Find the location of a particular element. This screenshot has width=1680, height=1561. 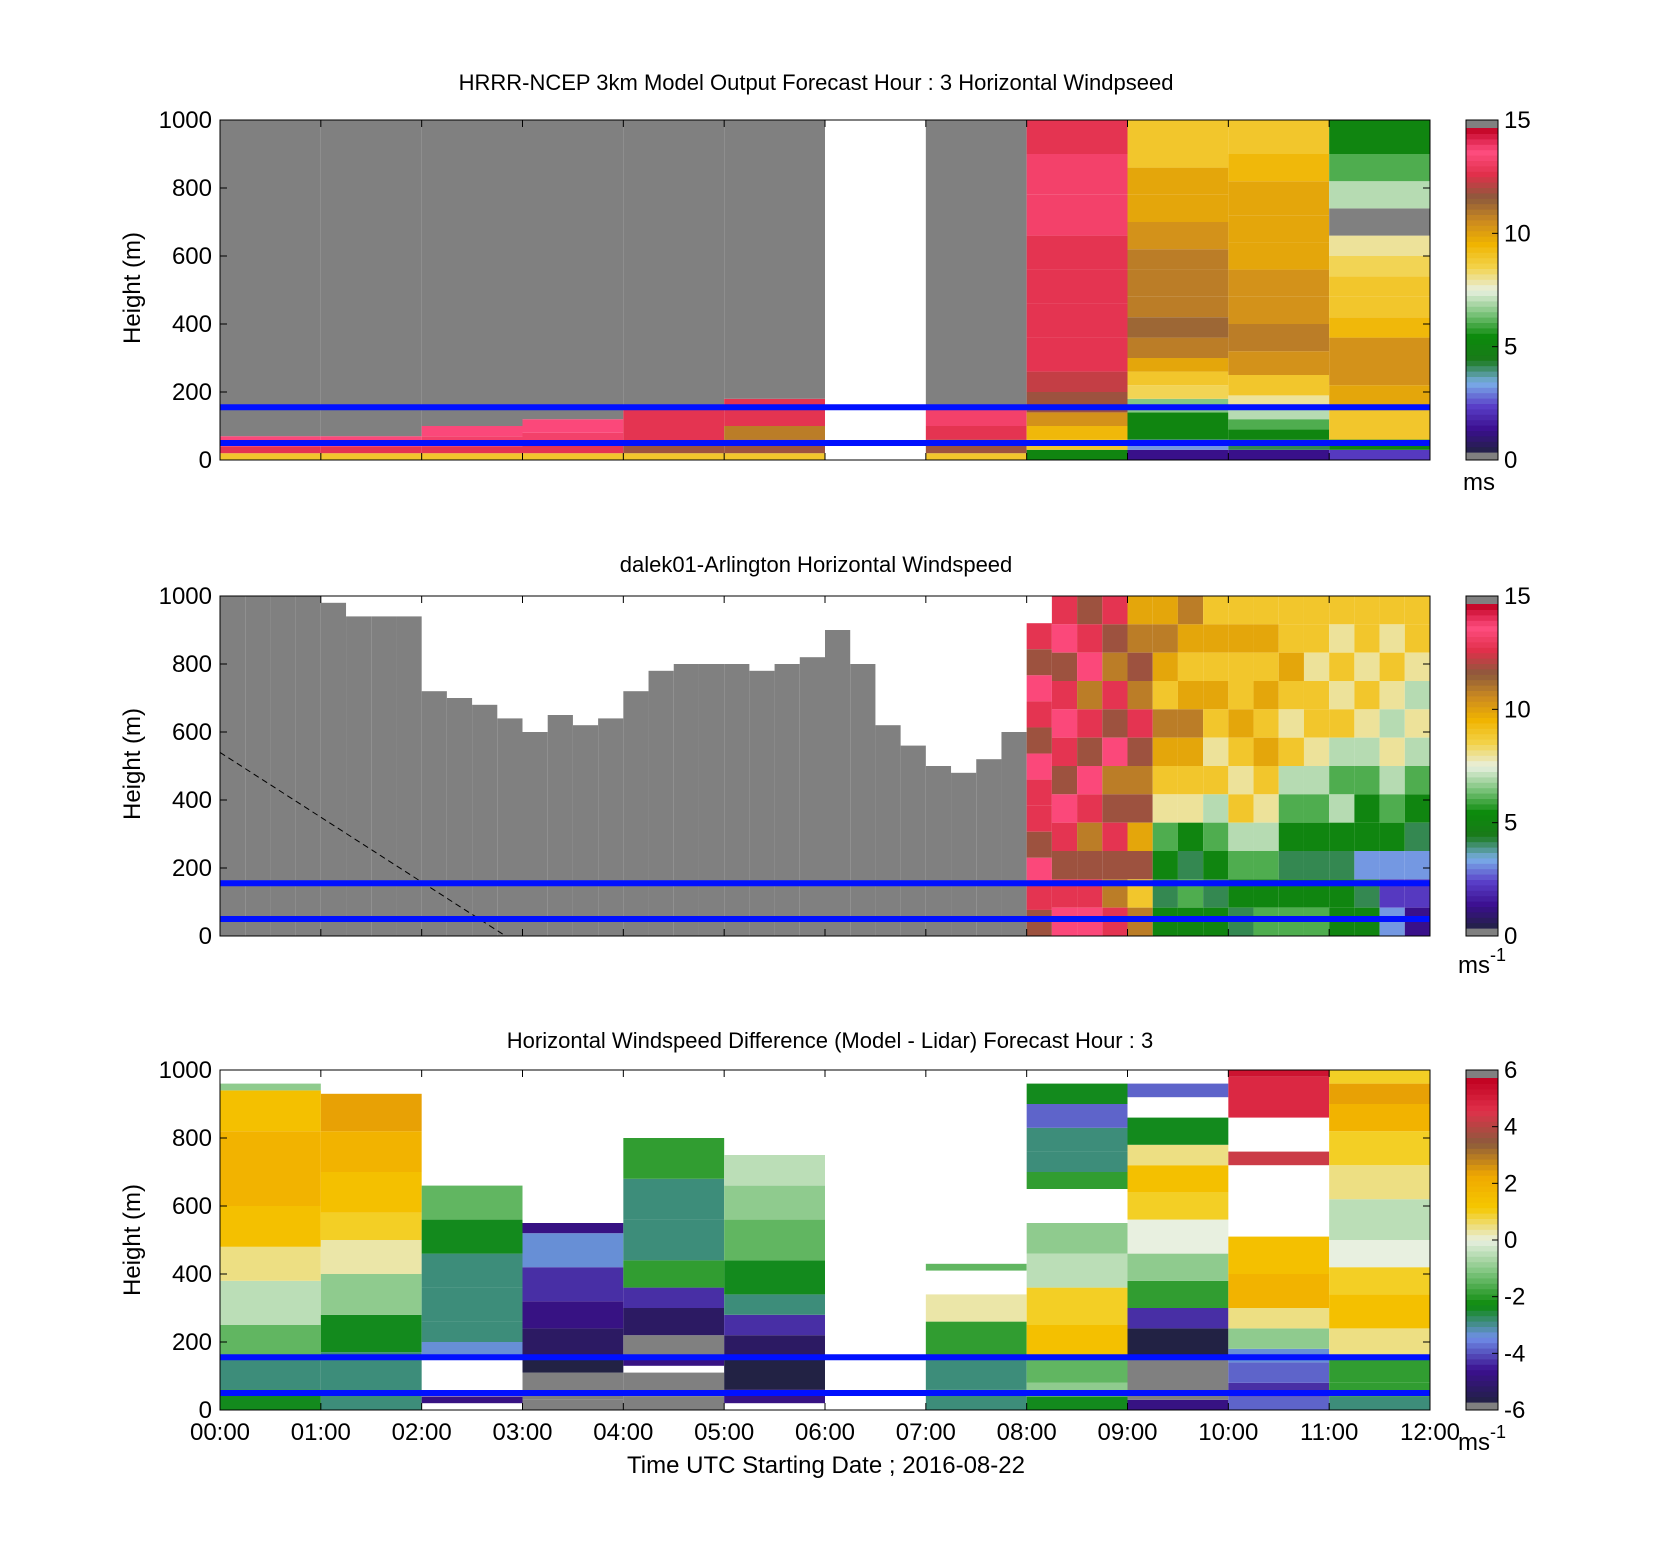

colorbar-tick-label: 10 is located at coordinates (1517, 709).